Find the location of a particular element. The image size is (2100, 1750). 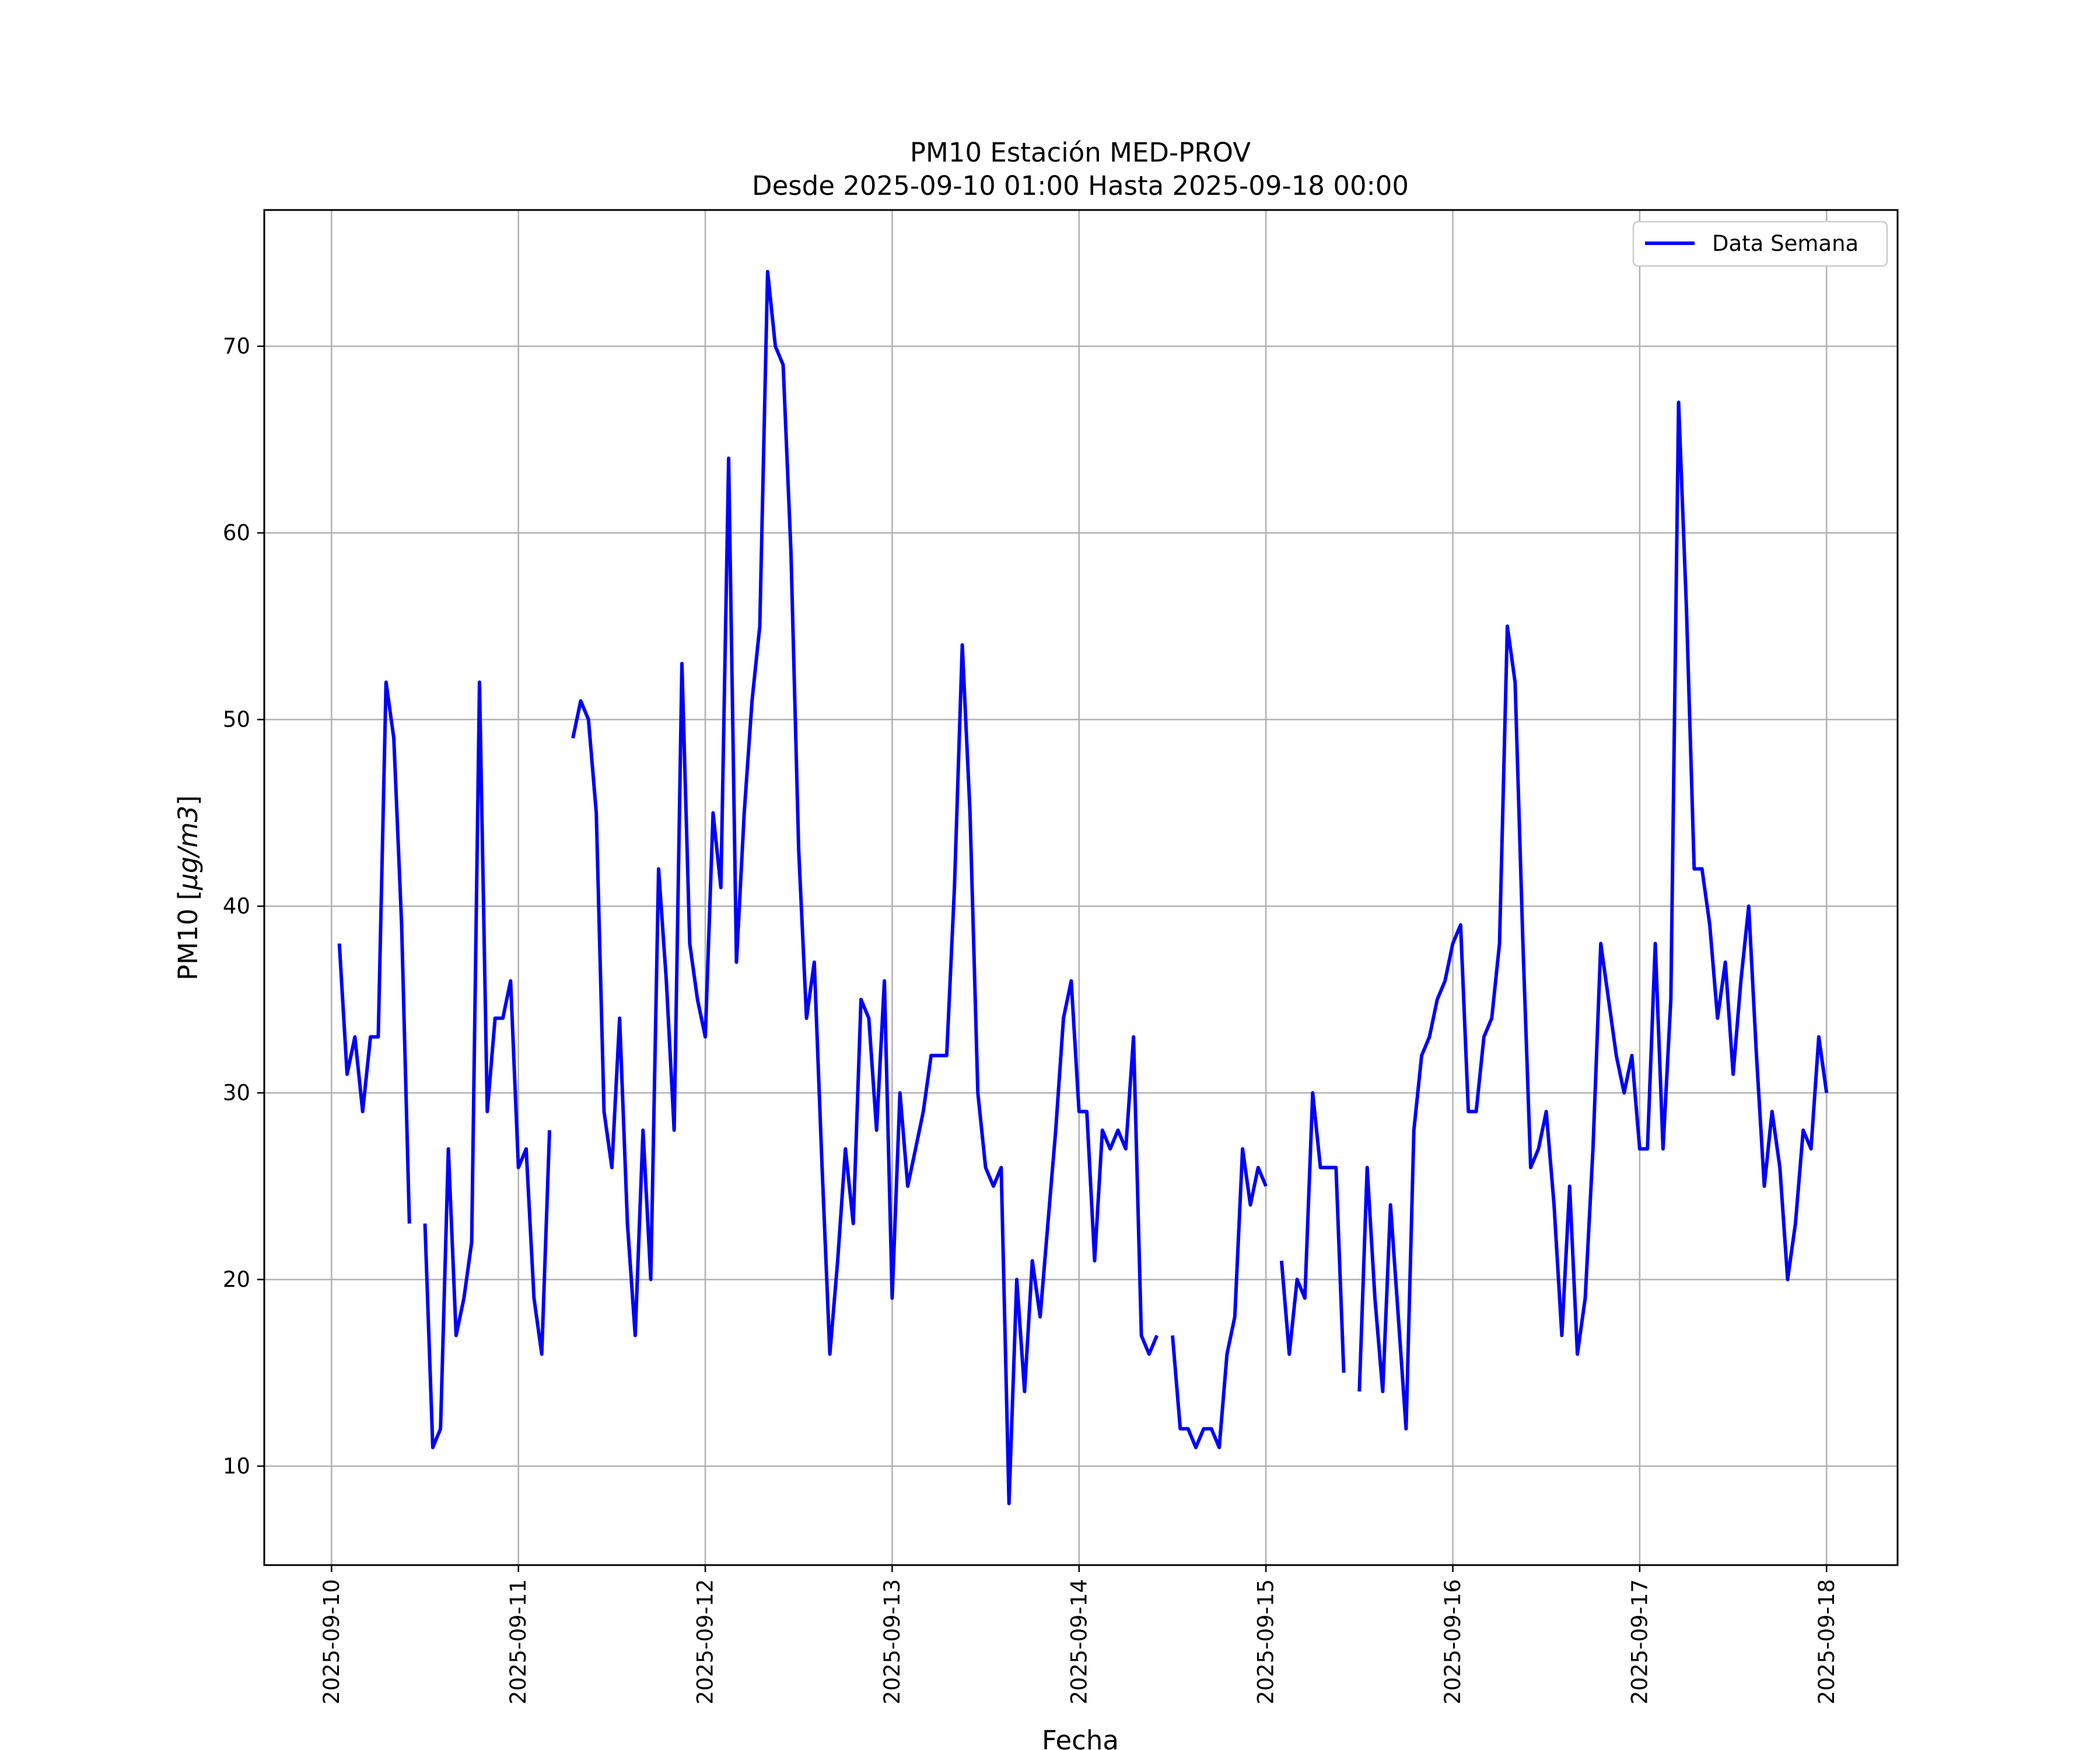

y-axis: 10 20 30 40 50 60 70 is located at coordinates (243, 907).